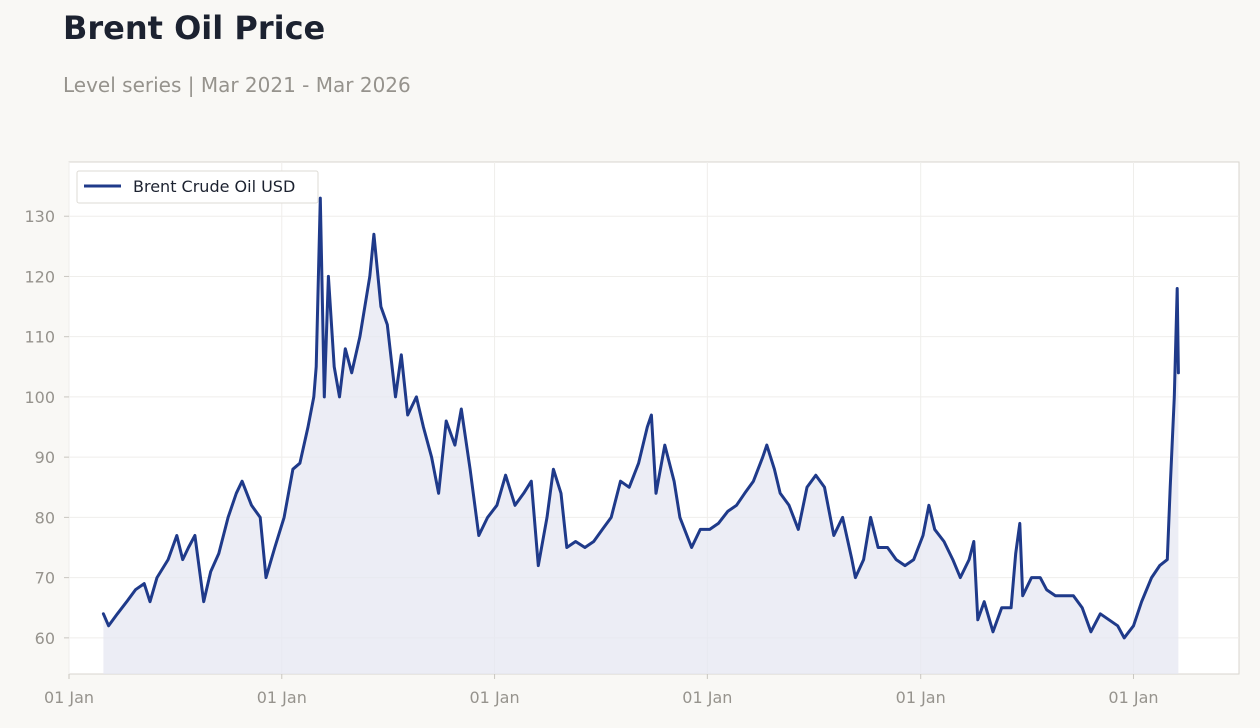 Image resolution: width=1260 pixels, height=728 pixels. Describe the element at coordinates (237, 85) in the screenshot. I see `page-subtitle: Level series | Mar 2021 - Mar 2026` at that location.